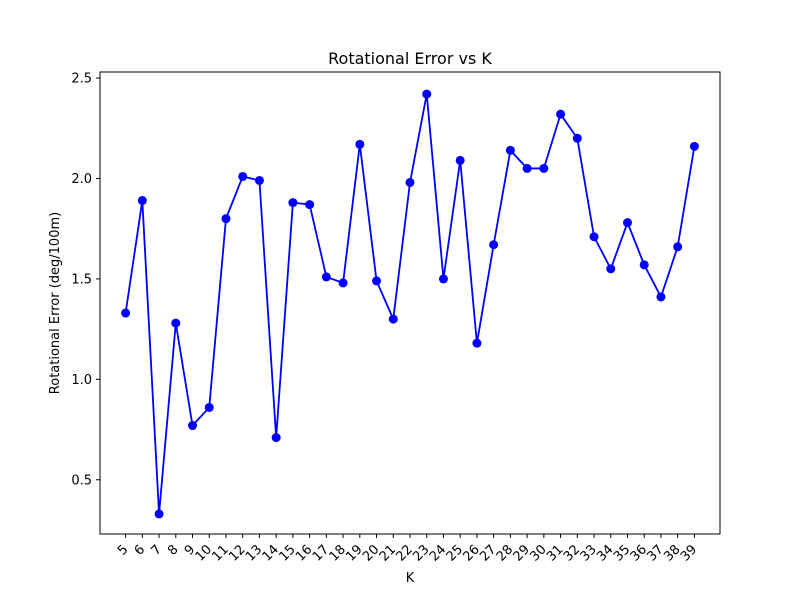  Describe the element at coordinates (81, 179) in the screenshot. I see `y-tick-label: 2.0` at that location.